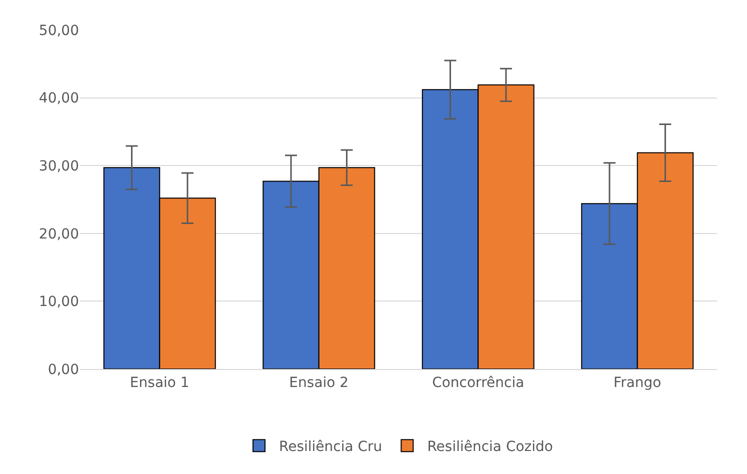 The image size is (747, 474). What do you see at coordinates (58, 166) in the screenshot?
I see `y-tick-label: 30,00` at bounding box center [58, 166].